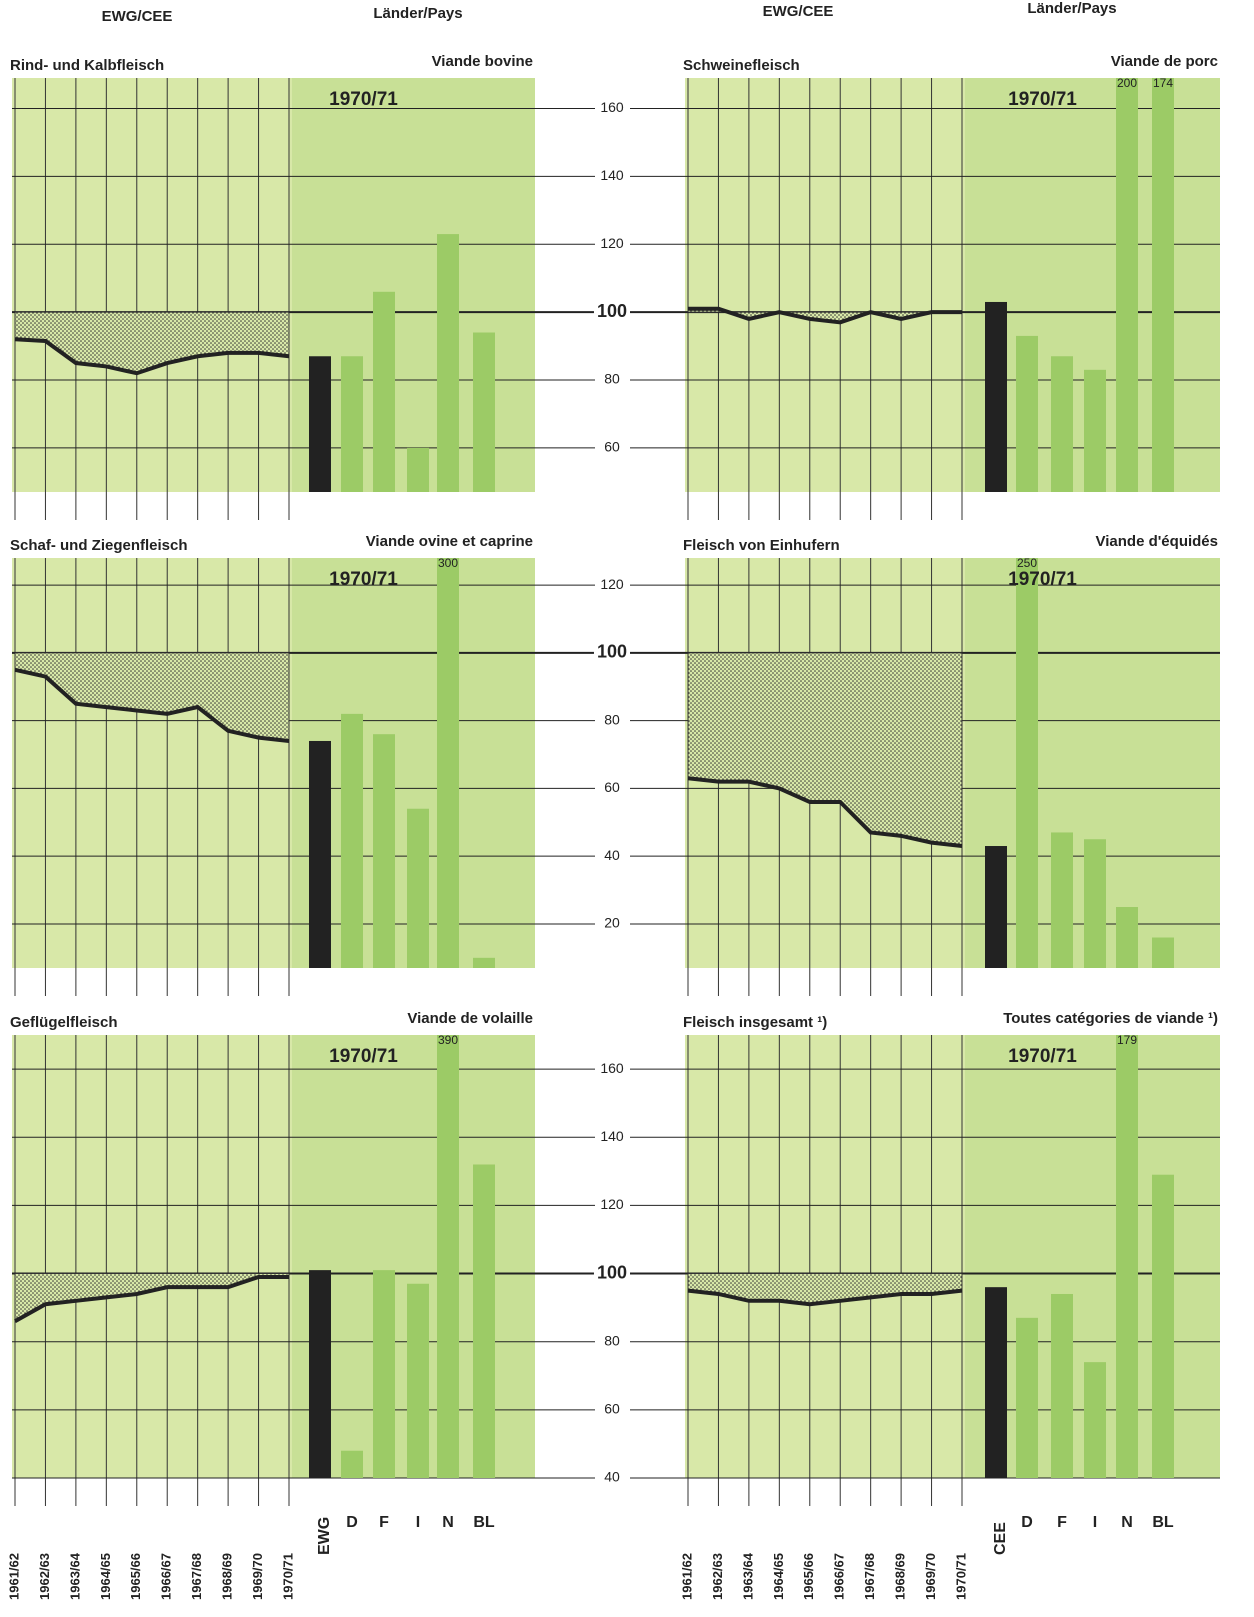 The width and height of the screenshot is (1254, 1617). Describe the element at coordinates (418, 1522) in the screenshot. I see `x-tick-label: I` at that location.